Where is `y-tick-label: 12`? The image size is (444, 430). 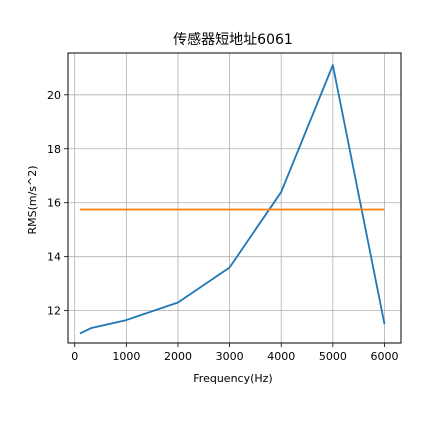 y-tick-label: 12 is located at coordinates (54, 311).